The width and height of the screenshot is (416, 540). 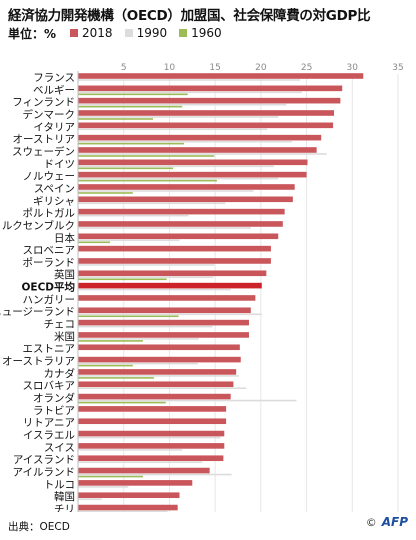 What do you see at coordinates (64, 274) in the screenshot?
I see `category-label: 英国` at bounding box center [64, 274].